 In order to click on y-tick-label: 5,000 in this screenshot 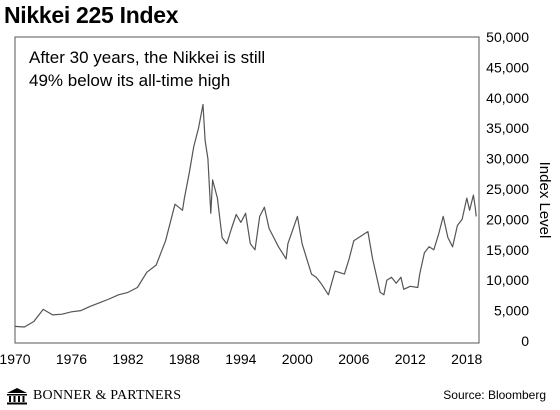, I will do `click(511, 311)`.